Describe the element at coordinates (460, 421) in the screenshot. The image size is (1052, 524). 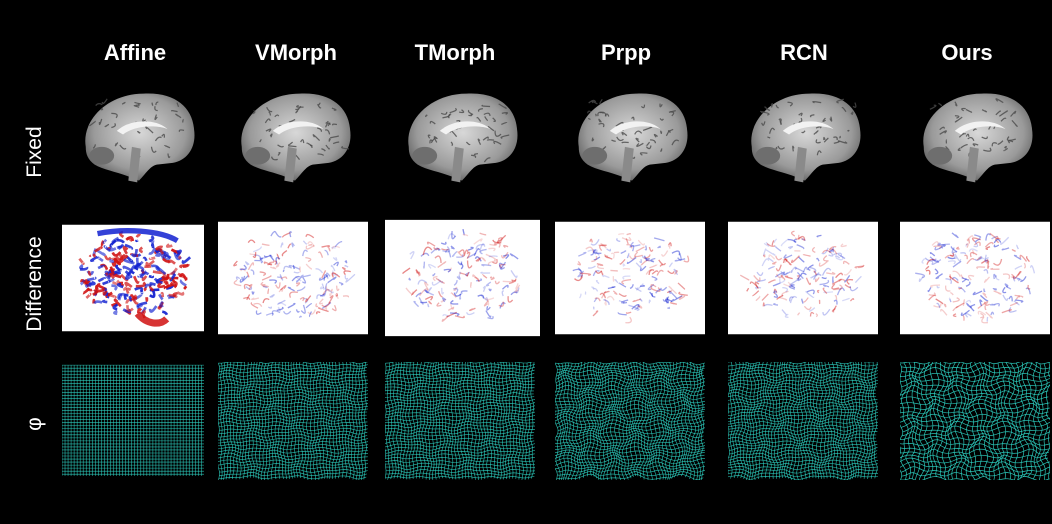
I see `deformation-grid-tmorph` at that location.